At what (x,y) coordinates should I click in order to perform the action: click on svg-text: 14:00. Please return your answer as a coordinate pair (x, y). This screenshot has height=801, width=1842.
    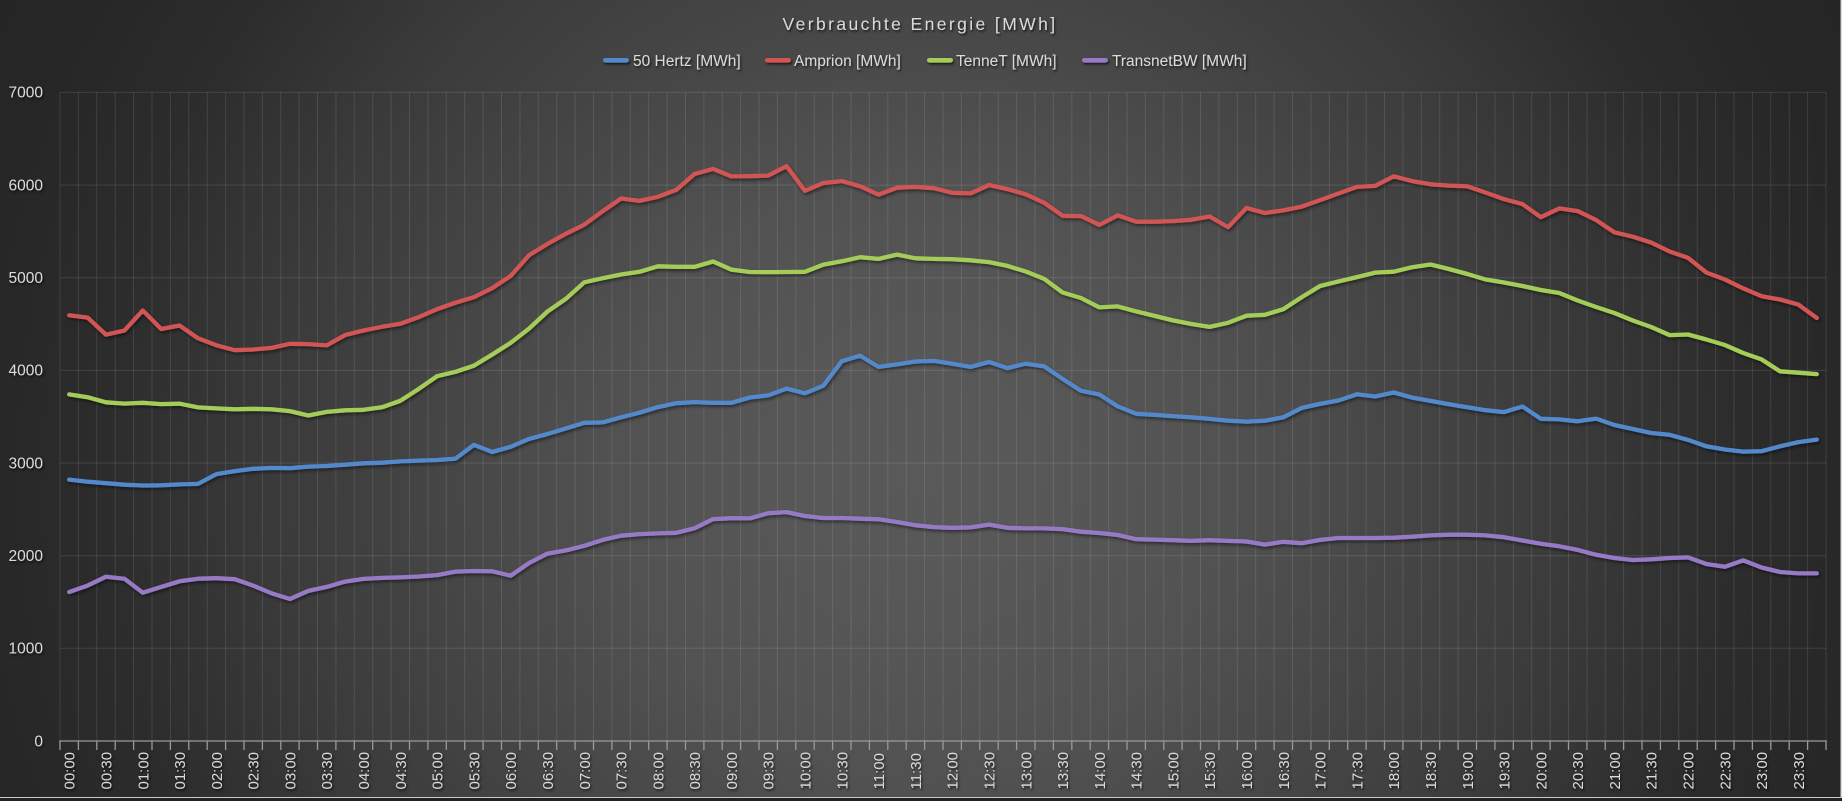
    Looking at the image, I should click on (1100, 771).